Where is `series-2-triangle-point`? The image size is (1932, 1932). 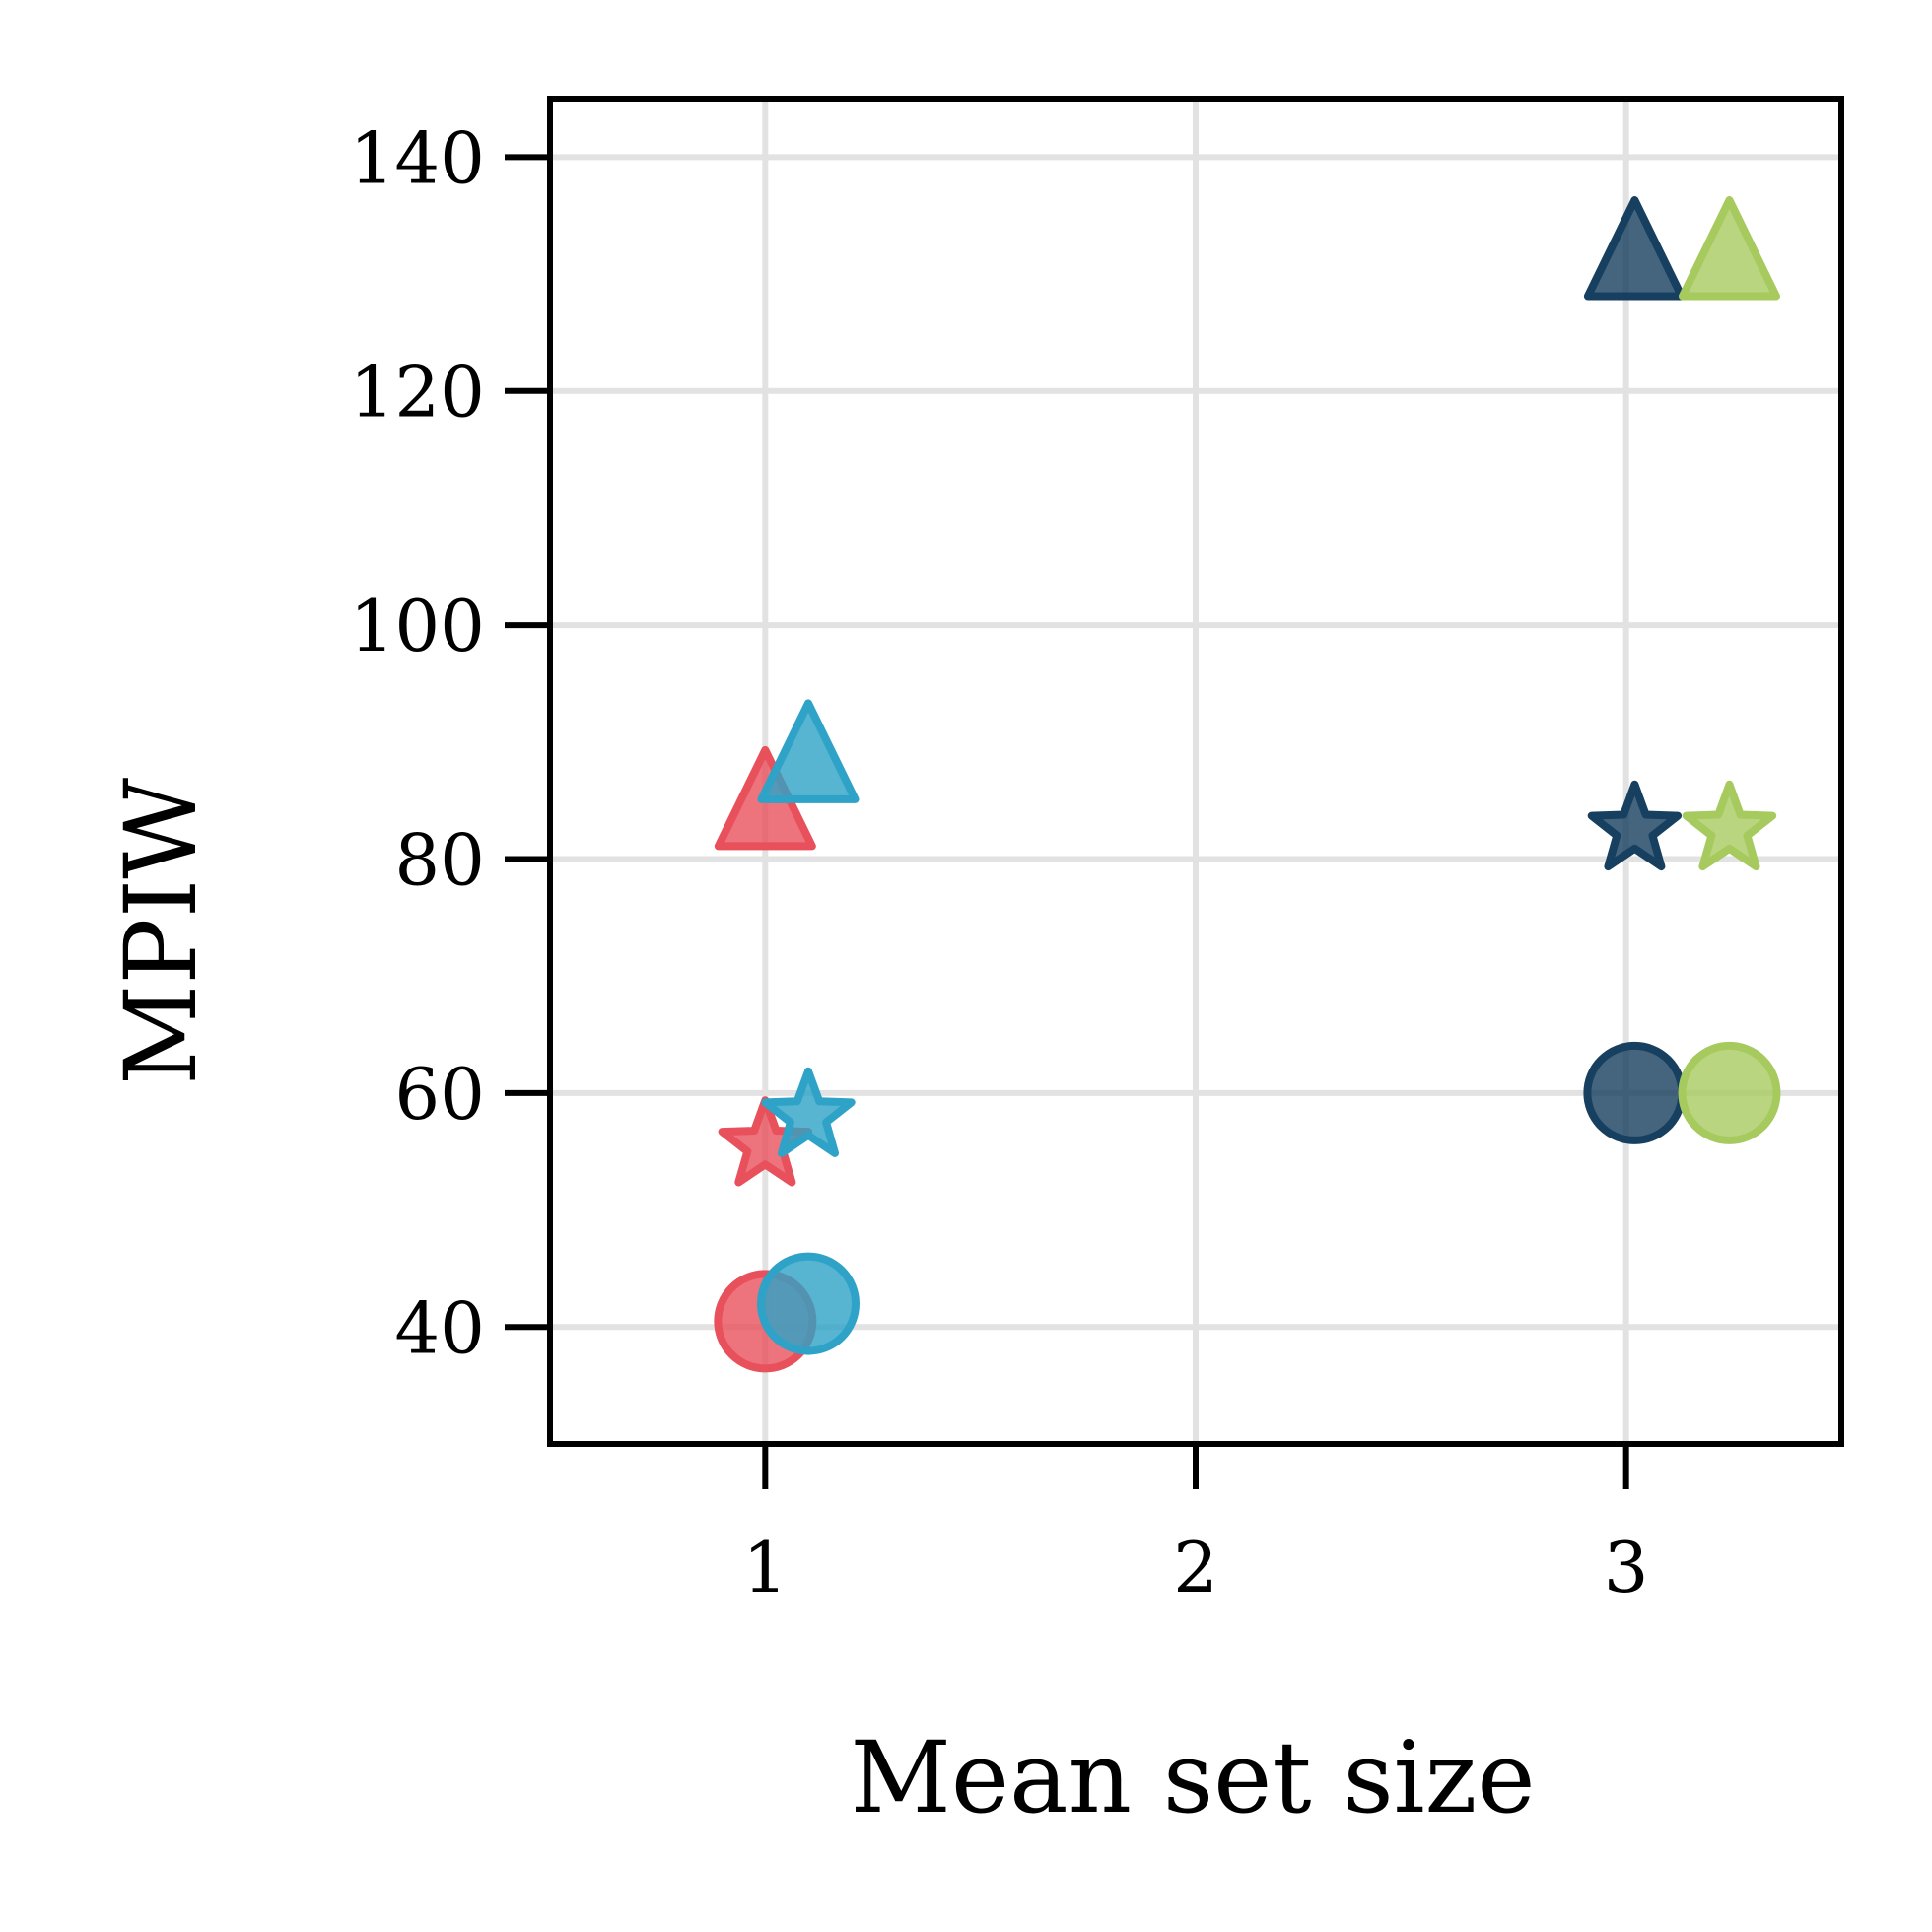
series-2-triangle-point is located at coordinates (809, 751).